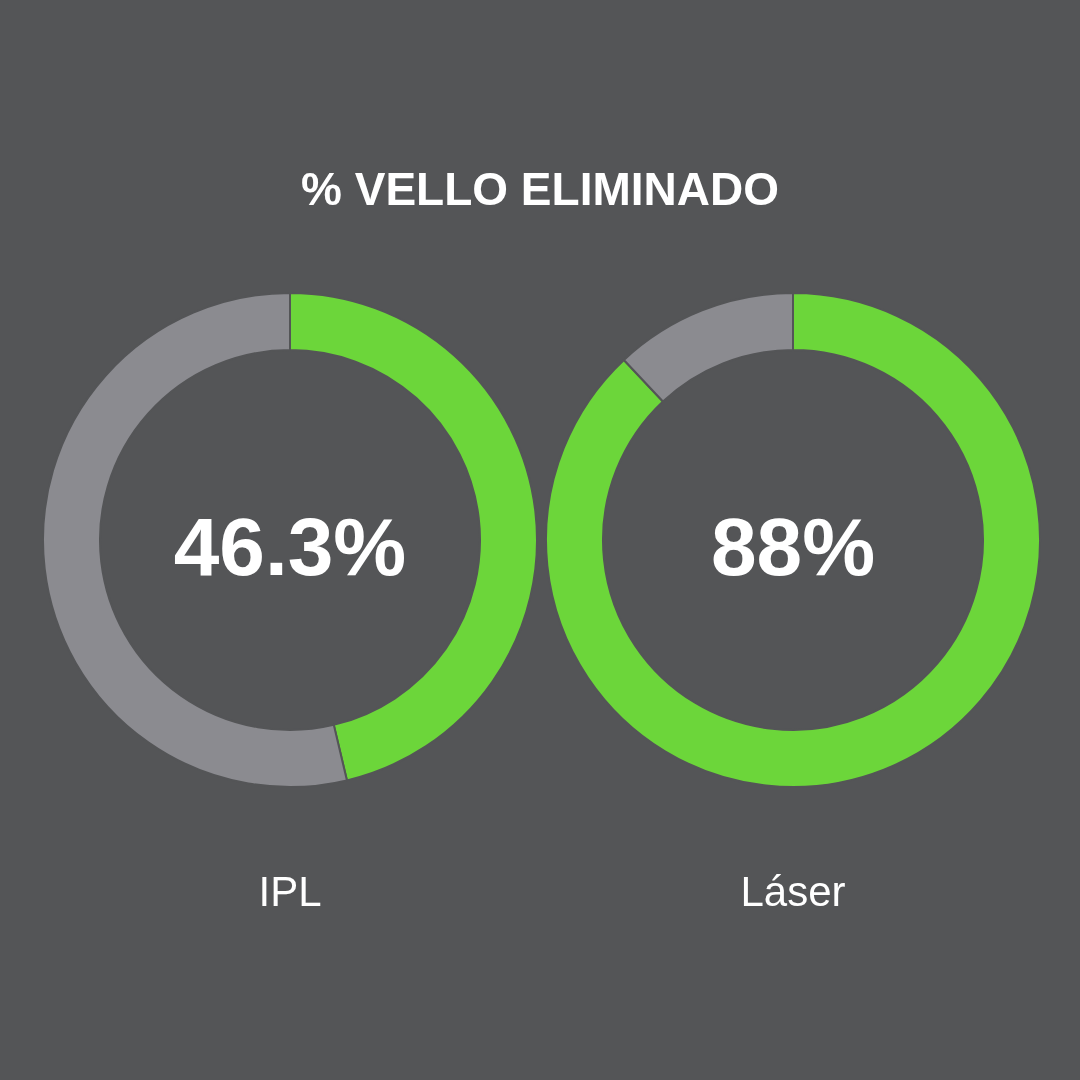  I want to click on text: 88%, so click(793, 546).